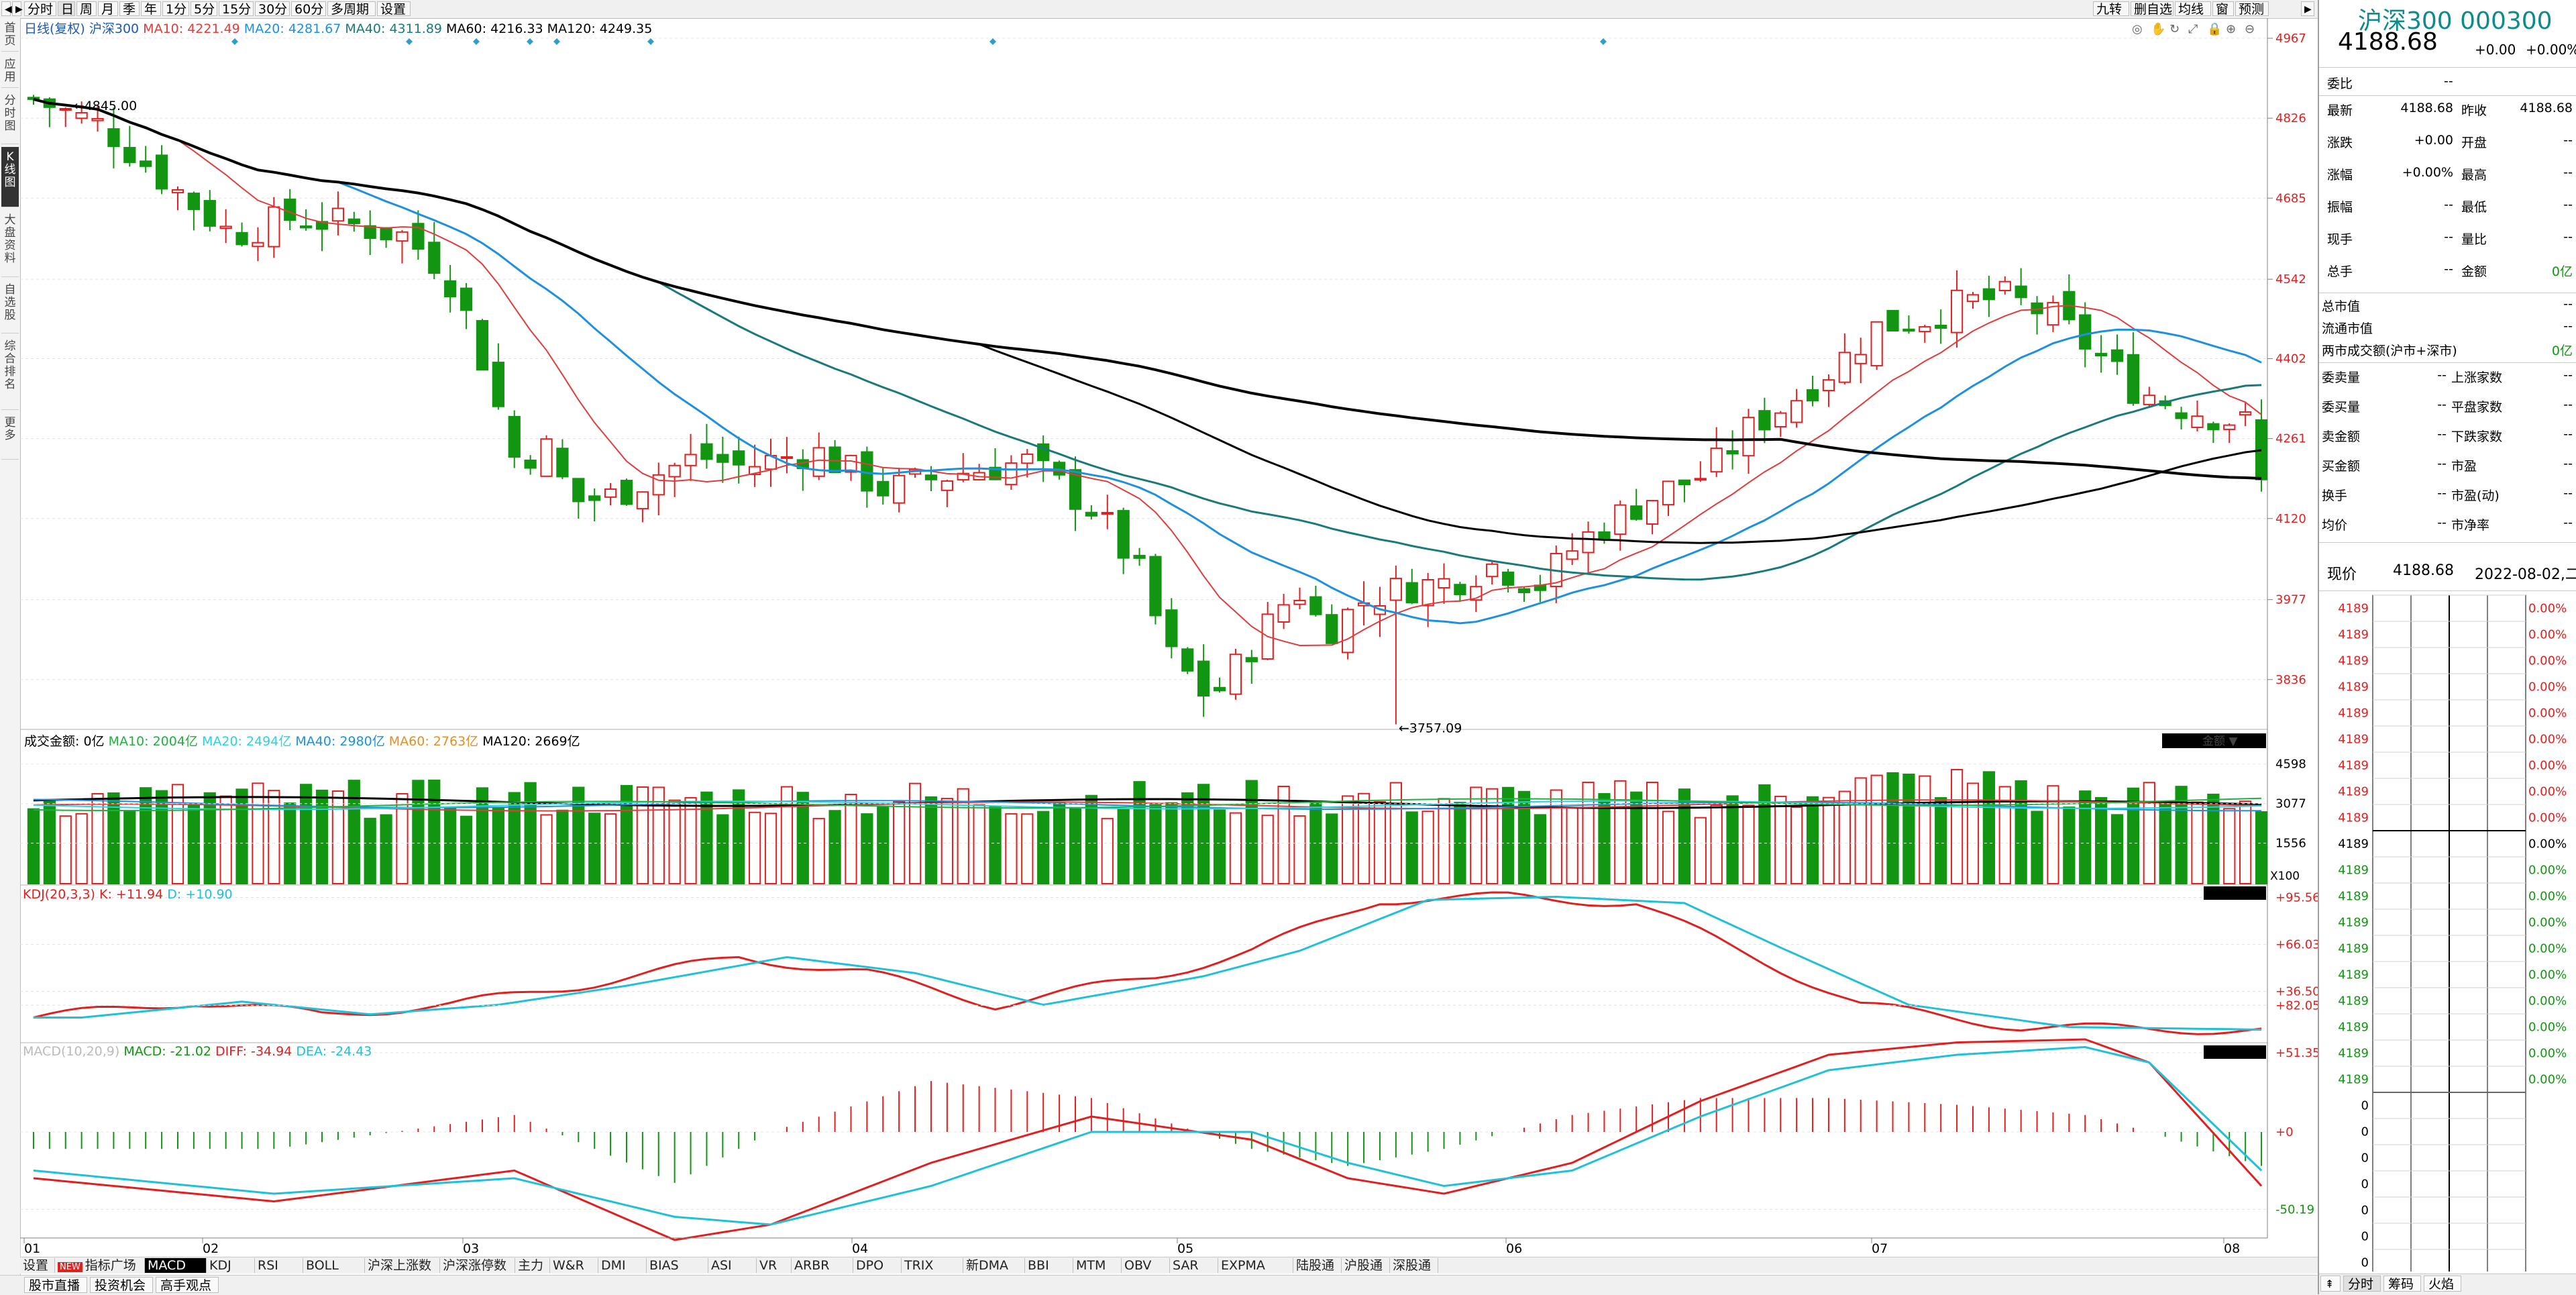 The image size is (2576, 1295). What do you see at coordinates (2442, 1284) in the screenshot?
I see `panel-tab: 火焰` at bounding box center [2442, 1284].